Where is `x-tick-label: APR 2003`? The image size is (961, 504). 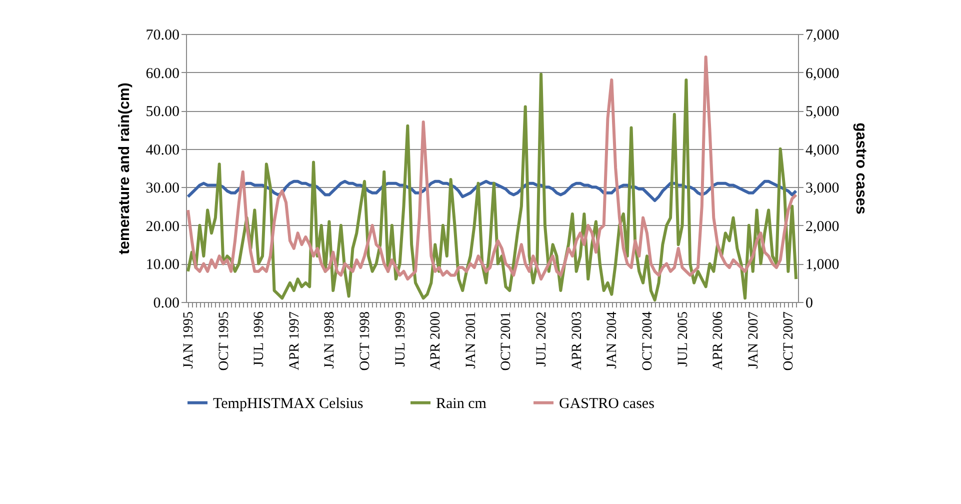 x-tick-label: APR 2003 is located at coordinates (577, 341).